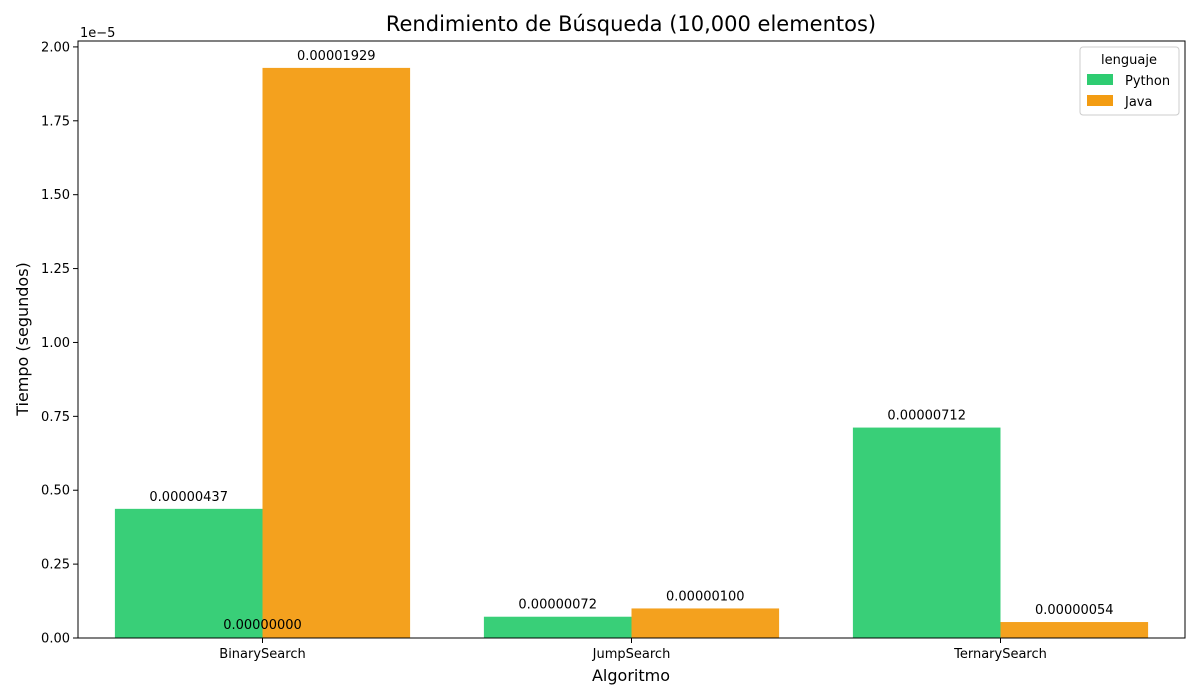 The width and height of the screenshot is (1200, 700). I want to click on data-label: 0.00000054, so click(1074, 610).